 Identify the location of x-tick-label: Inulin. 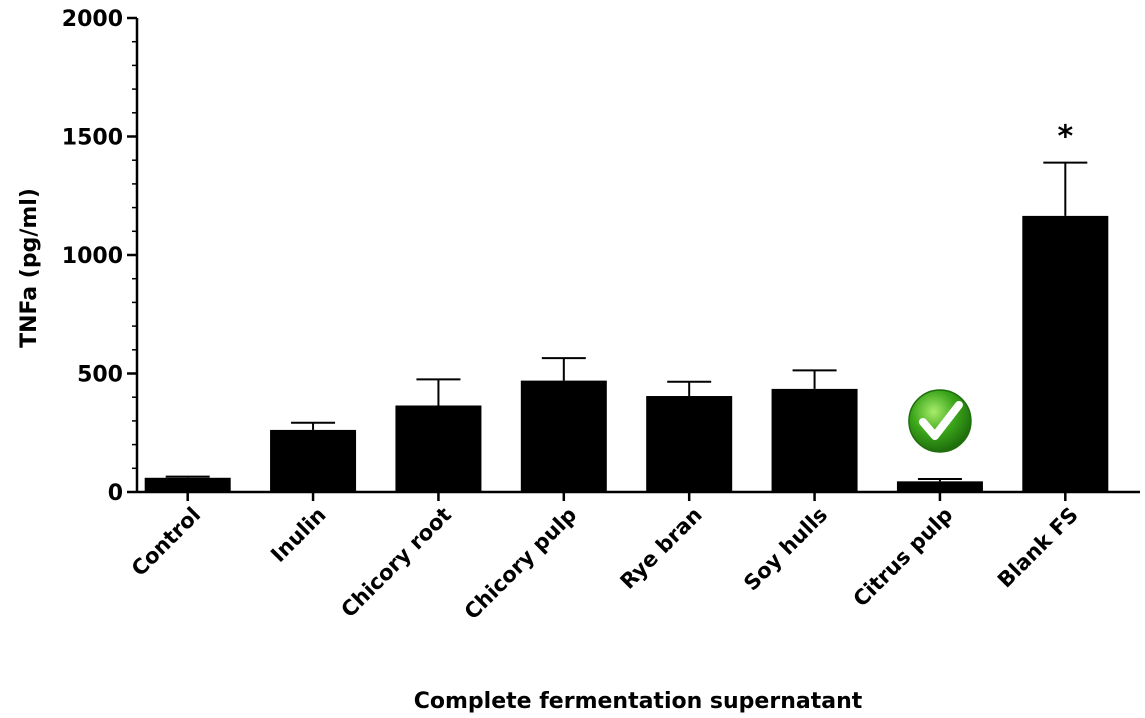
(298, 535).